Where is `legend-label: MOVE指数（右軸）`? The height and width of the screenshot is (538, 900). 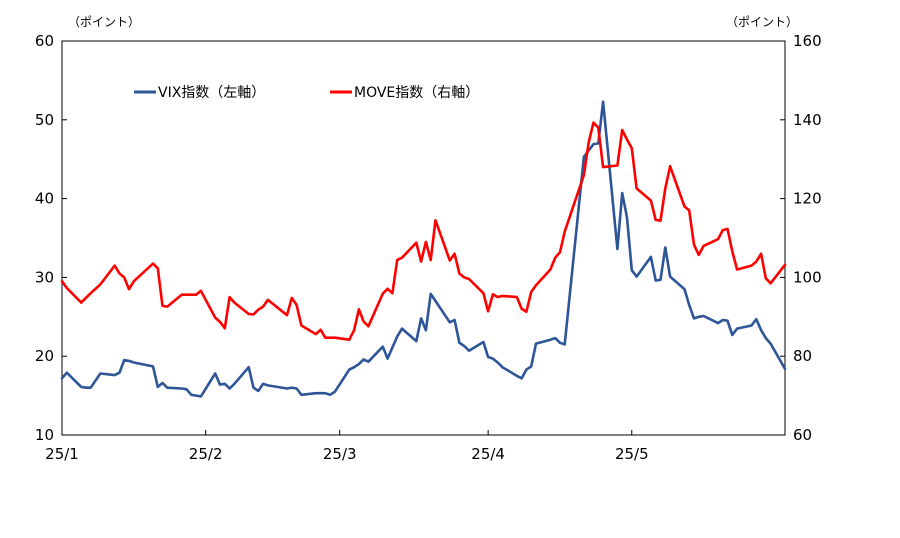 legend-label: MOVE指数（右軸） is located at coordinates (416, 93).